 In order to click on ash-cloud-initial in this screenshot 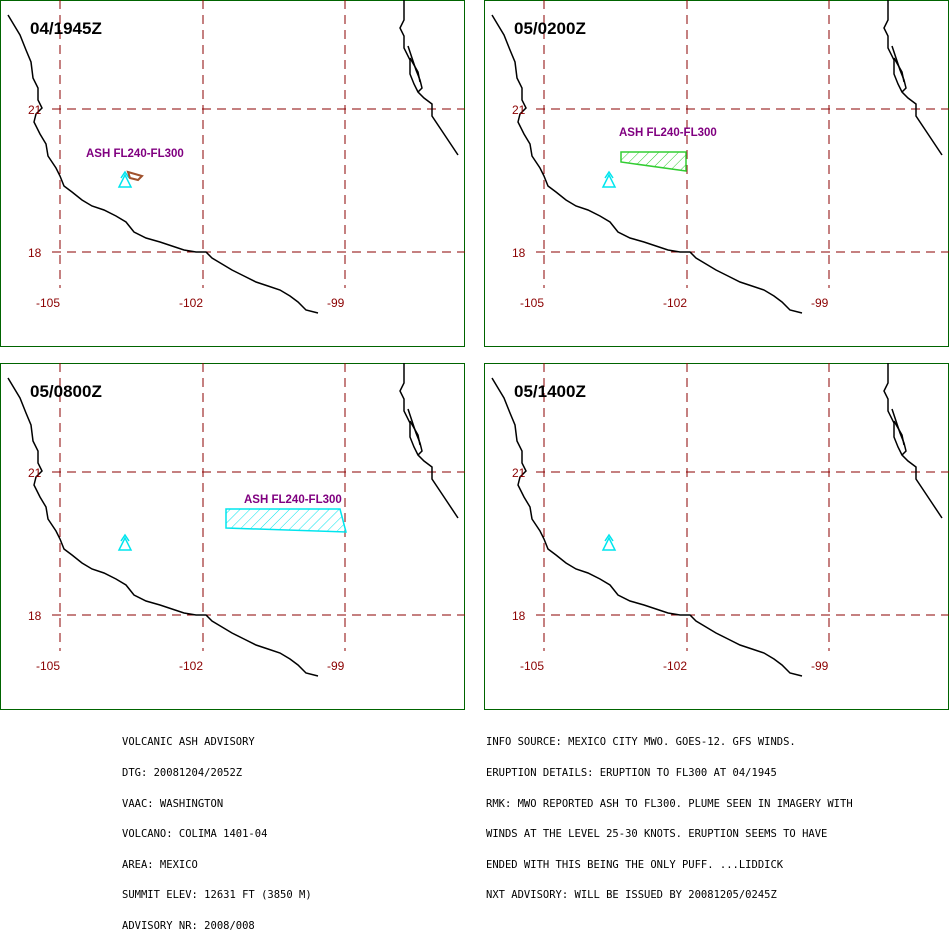, I will do `click(135, 176)`.